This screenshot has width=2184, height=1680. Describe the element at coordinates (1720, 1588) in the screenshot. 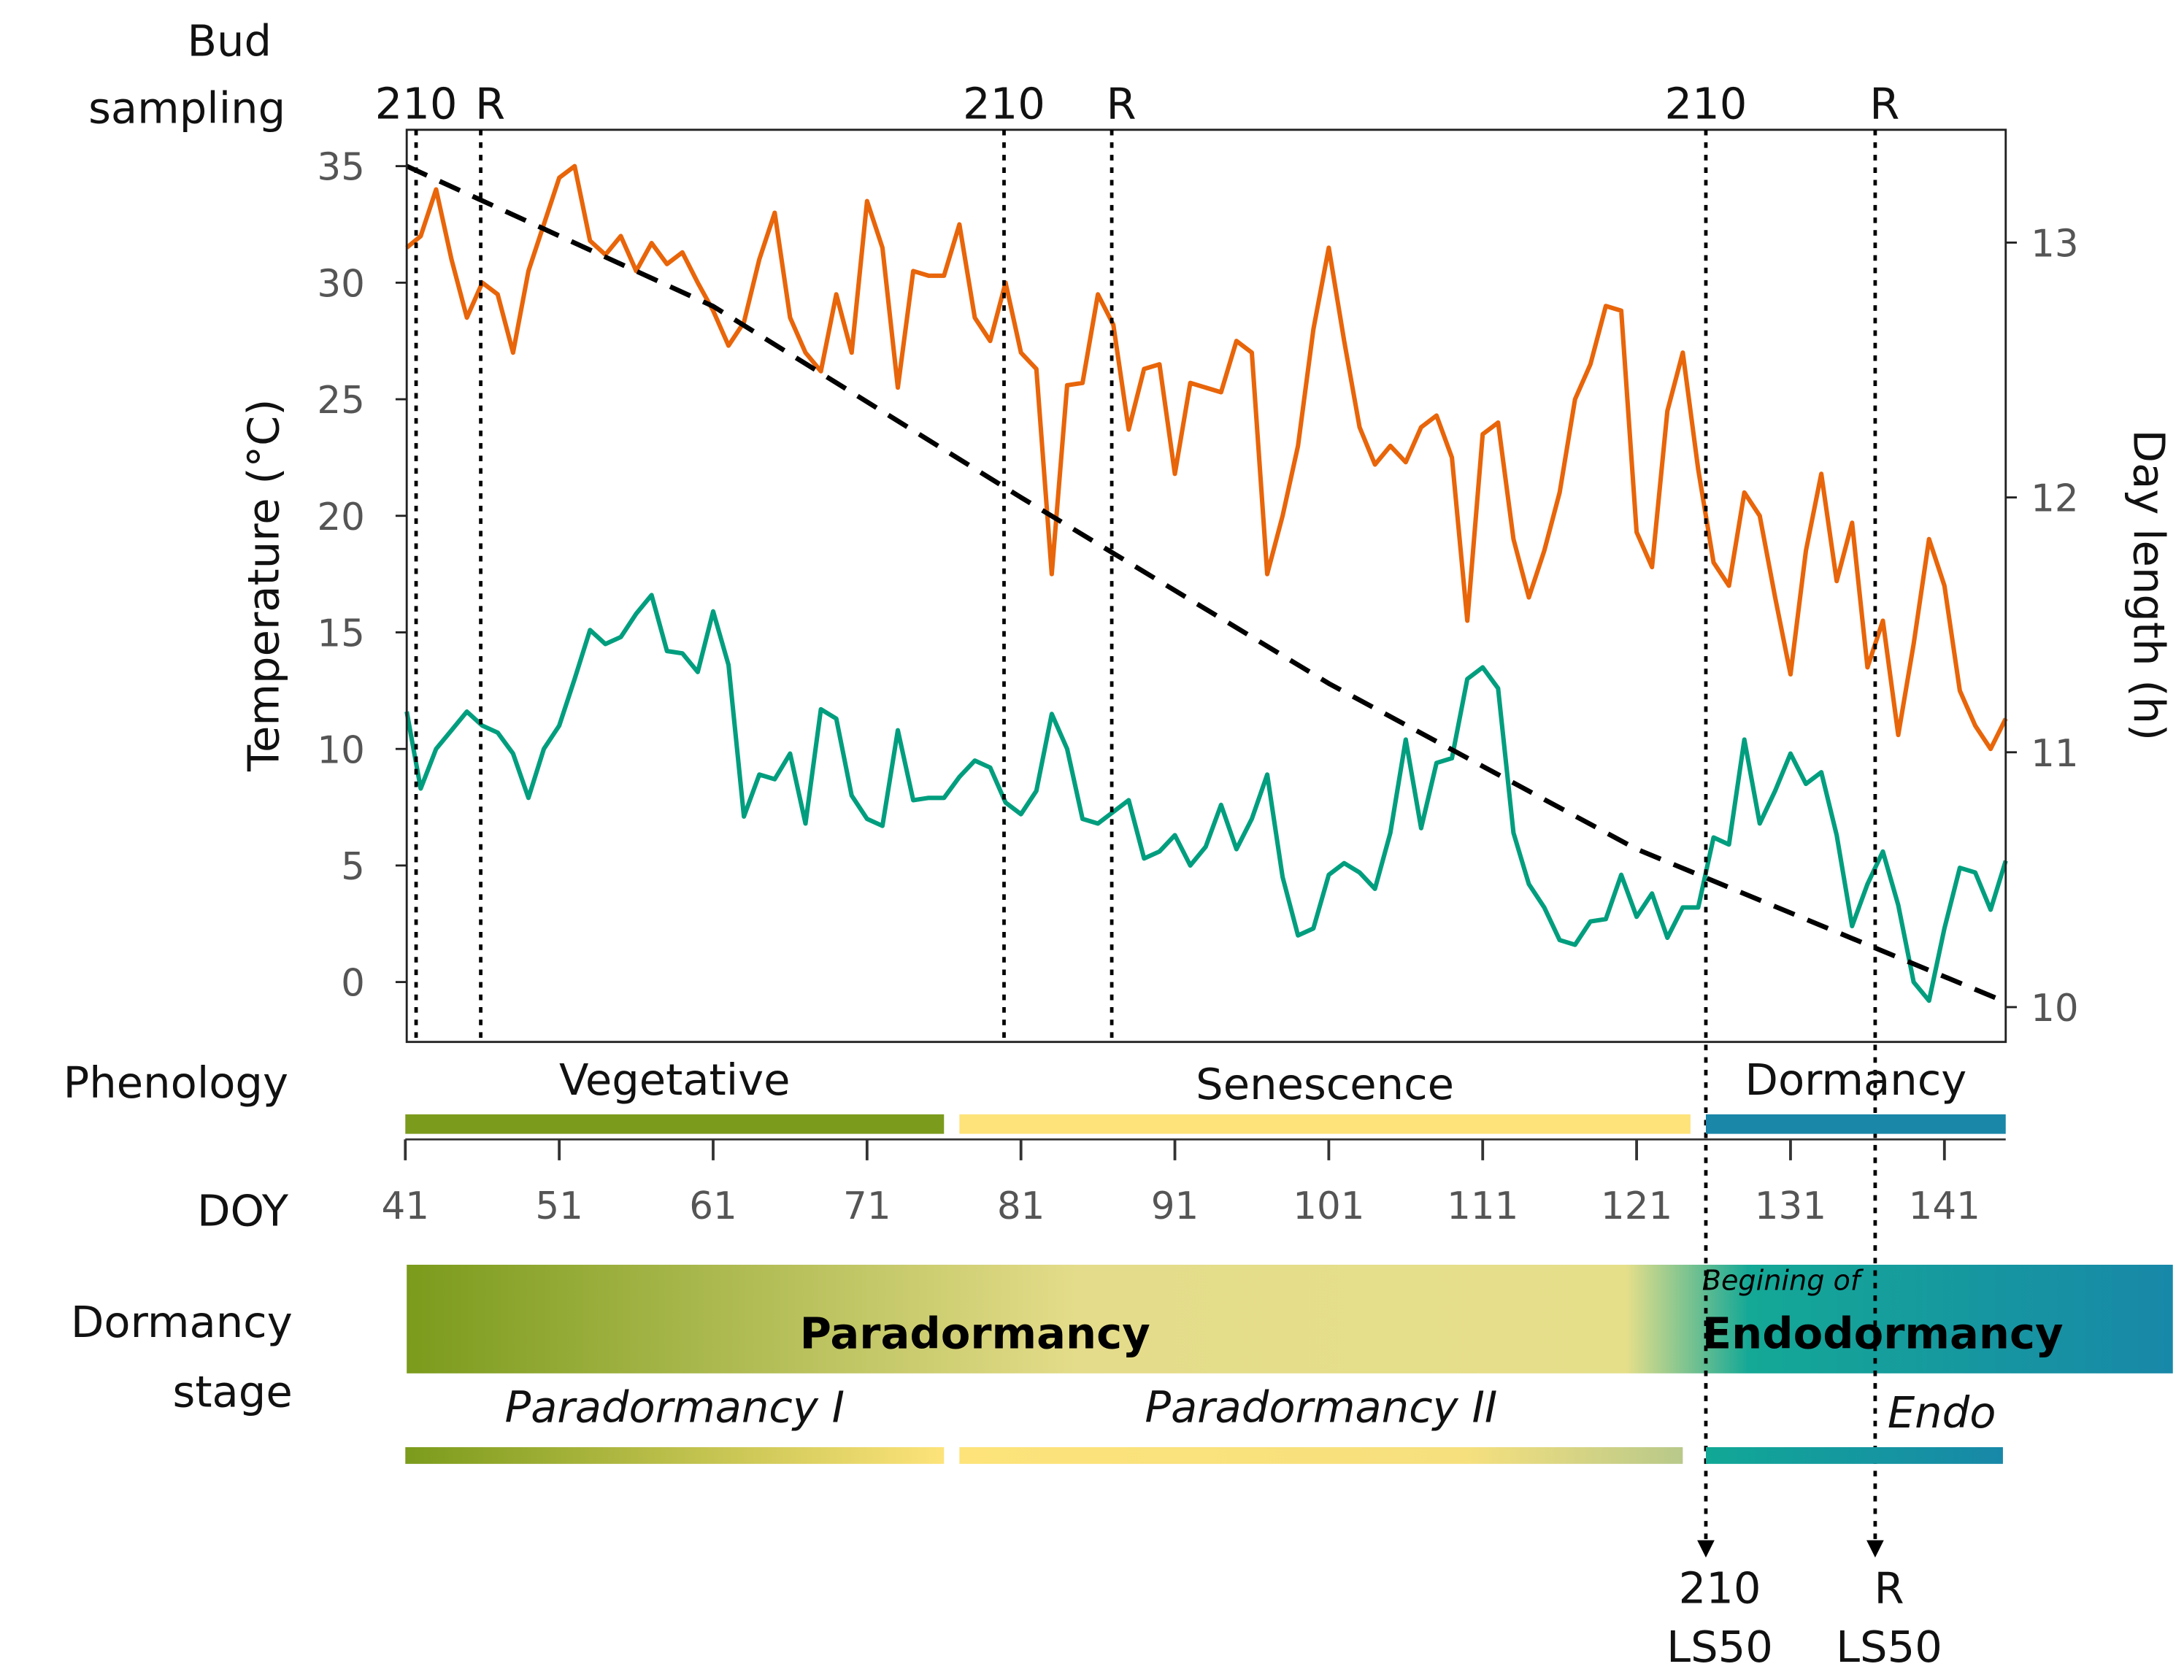

I see `ls50-label-top: 210` at that location.